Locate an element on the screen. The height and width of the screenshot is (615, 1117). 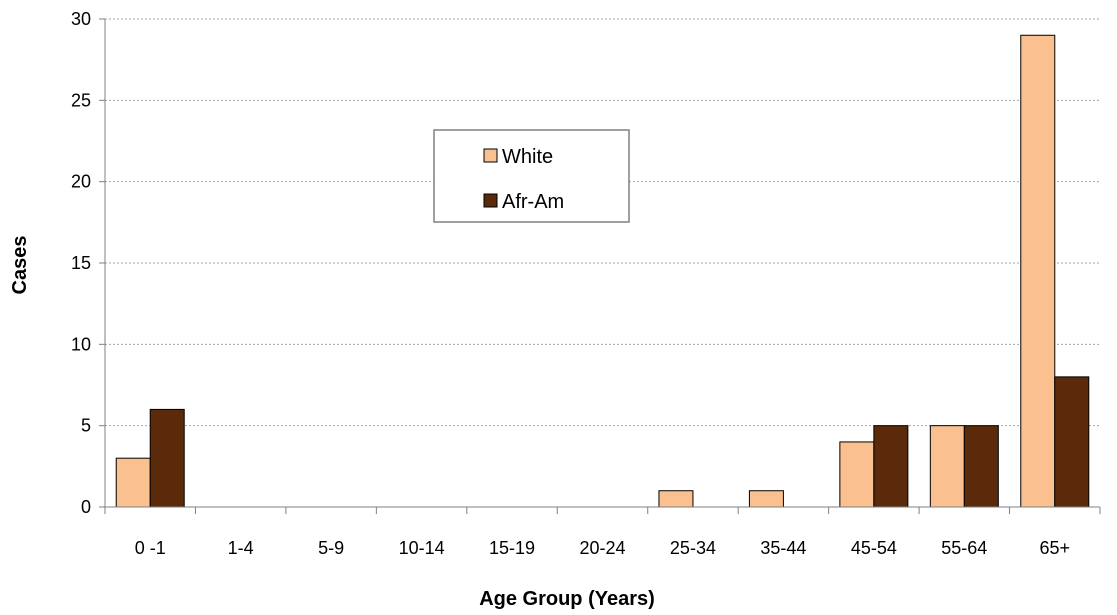
legend-label-afr-am: Afr-Am is located at coordinates (533, 202).